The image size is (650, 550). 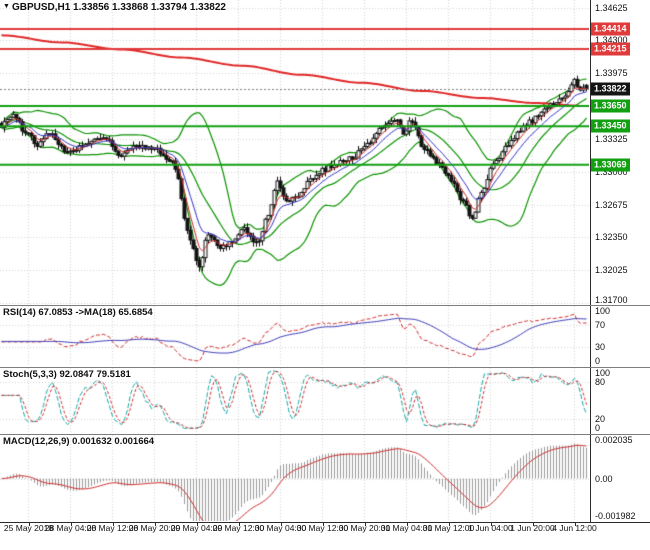 What do you see at coordinates (280, 528) in the screenshot?
I see `time-tick-label: 30 May 04:00` at bounding box center [280, 528].